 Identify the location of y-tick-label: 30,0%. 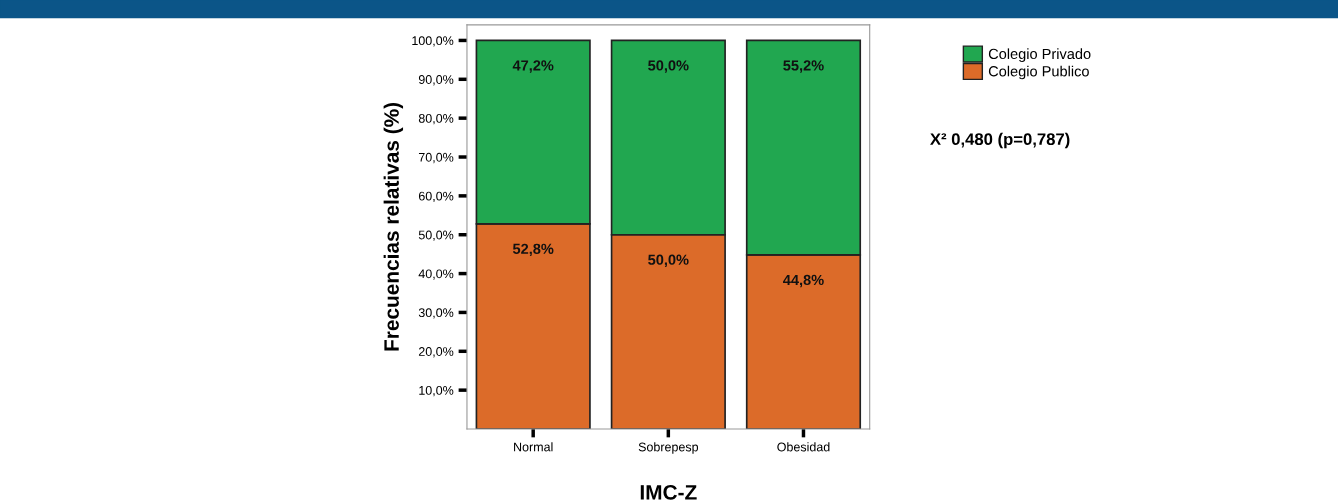
(436, 313).